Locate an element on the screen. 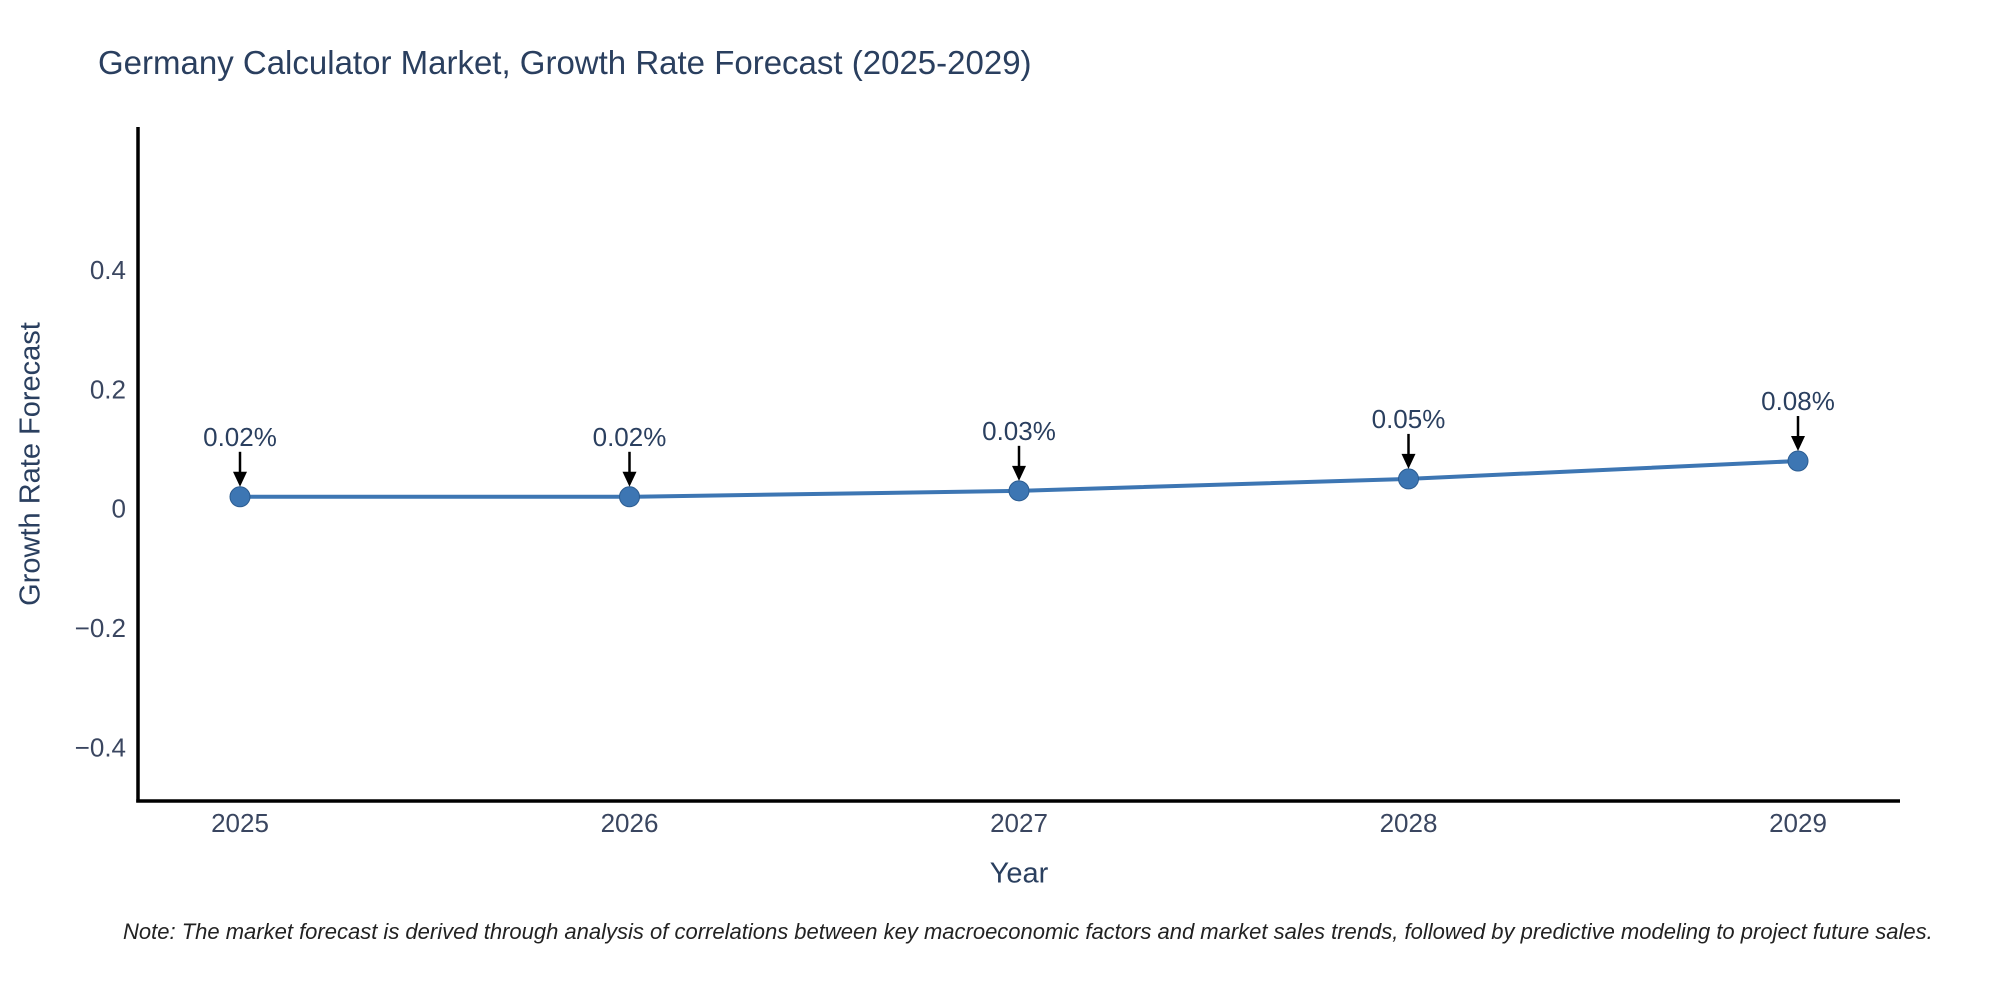  annotation-label: 0.05% is located at coordinates (1409, 419).